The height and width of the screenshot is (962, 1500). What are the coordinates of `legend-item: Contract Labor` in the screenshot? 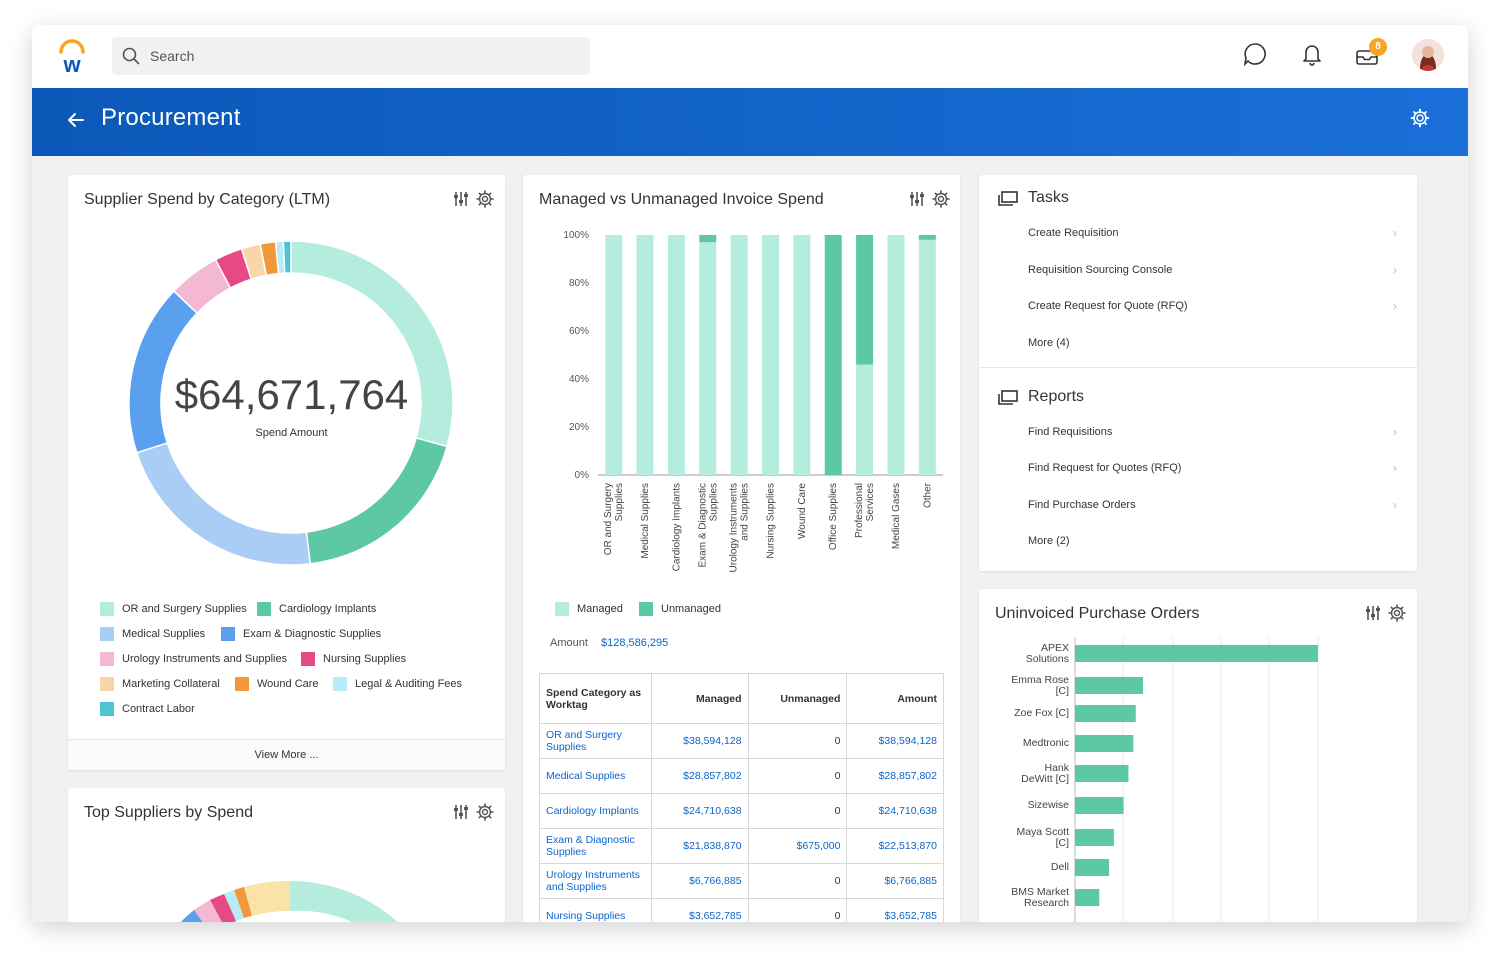 It's located at (147, 709).